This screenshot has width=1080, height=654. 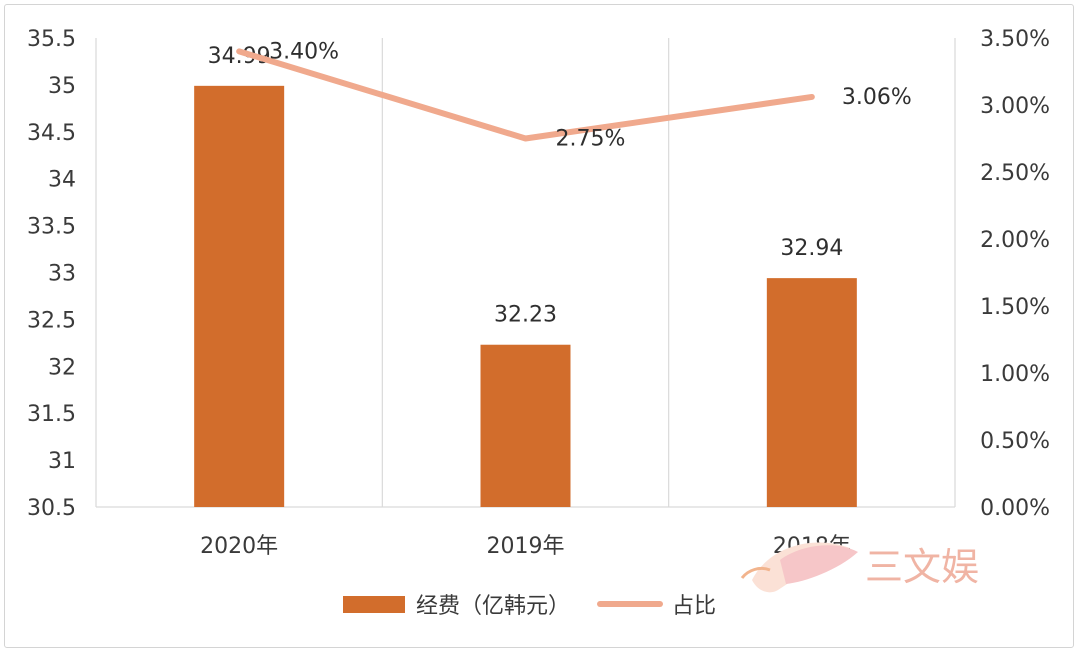 I want to click on legend: 经费（亿韩元） 占比, so click(x=529, y=606).